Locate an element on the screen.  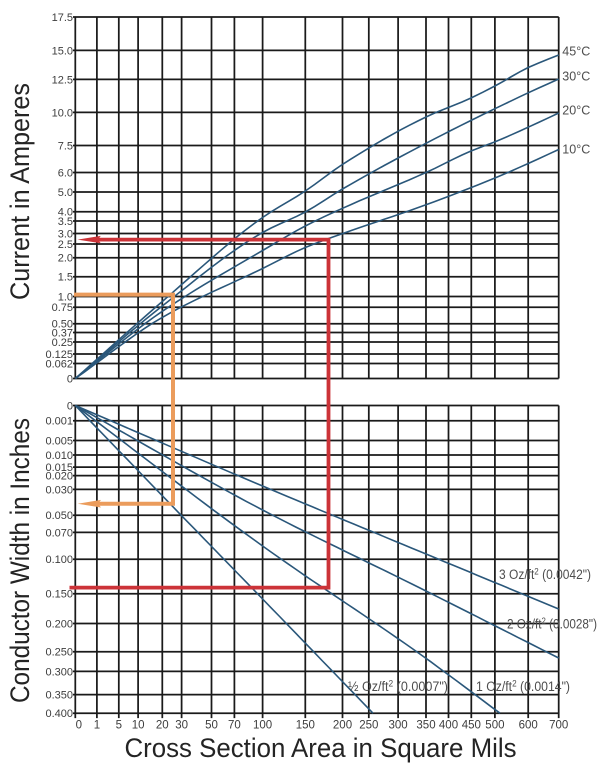
svg-text: 450 is located at coordinates (471, 726).